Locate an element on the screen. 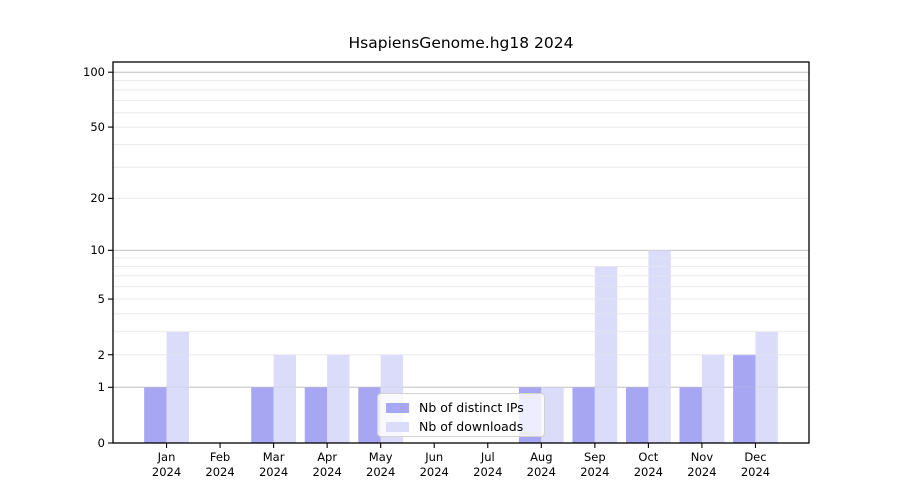  x-axis-tick-label-jul: Jul 2024 is located at coordinates (488, 465).